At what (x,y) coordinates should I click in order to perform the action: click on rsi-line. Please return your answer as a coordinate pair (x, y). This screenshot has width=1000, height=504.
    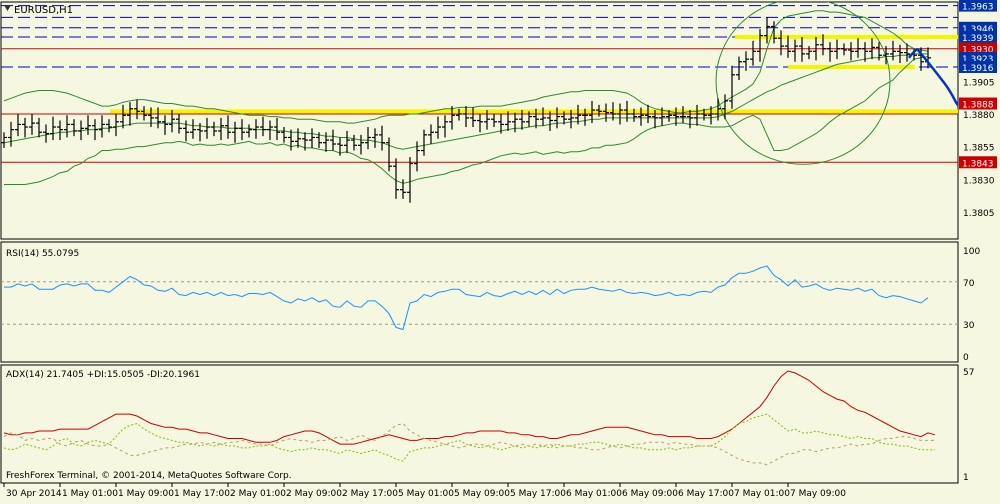
    Looking at the image, I should click on (466, 298).